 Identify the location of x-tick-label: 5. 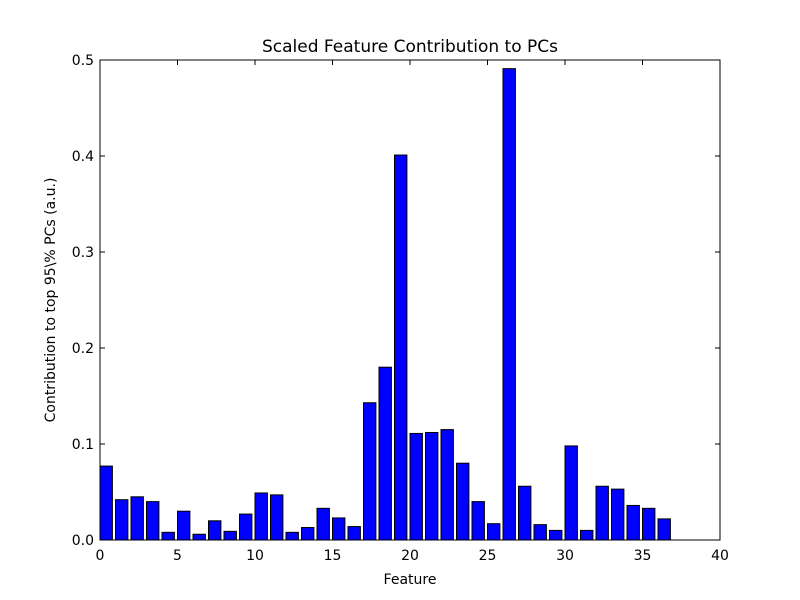
(177, 556).